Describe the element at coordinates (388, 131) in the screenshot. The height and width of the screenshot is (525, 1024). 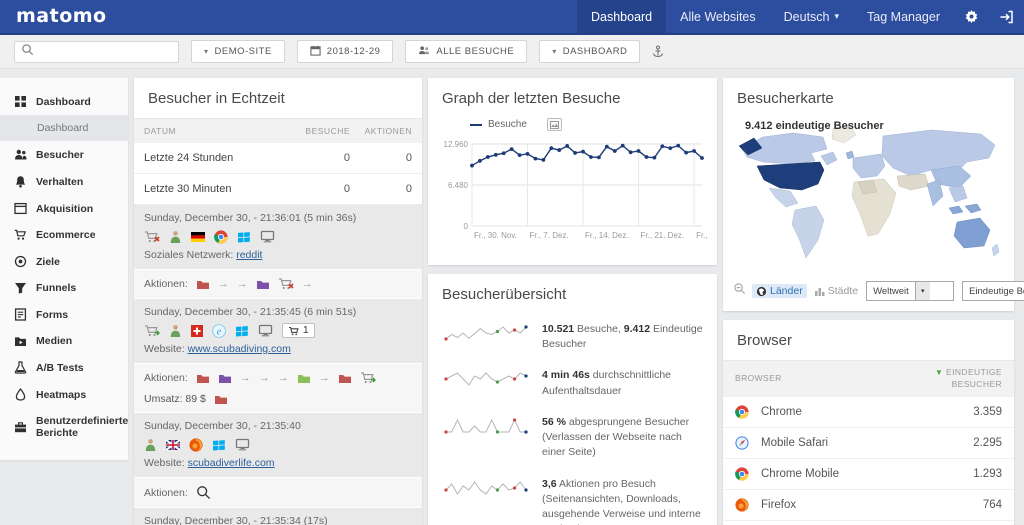
I see `column-header-aktionen: AKTIONEN` at that location.